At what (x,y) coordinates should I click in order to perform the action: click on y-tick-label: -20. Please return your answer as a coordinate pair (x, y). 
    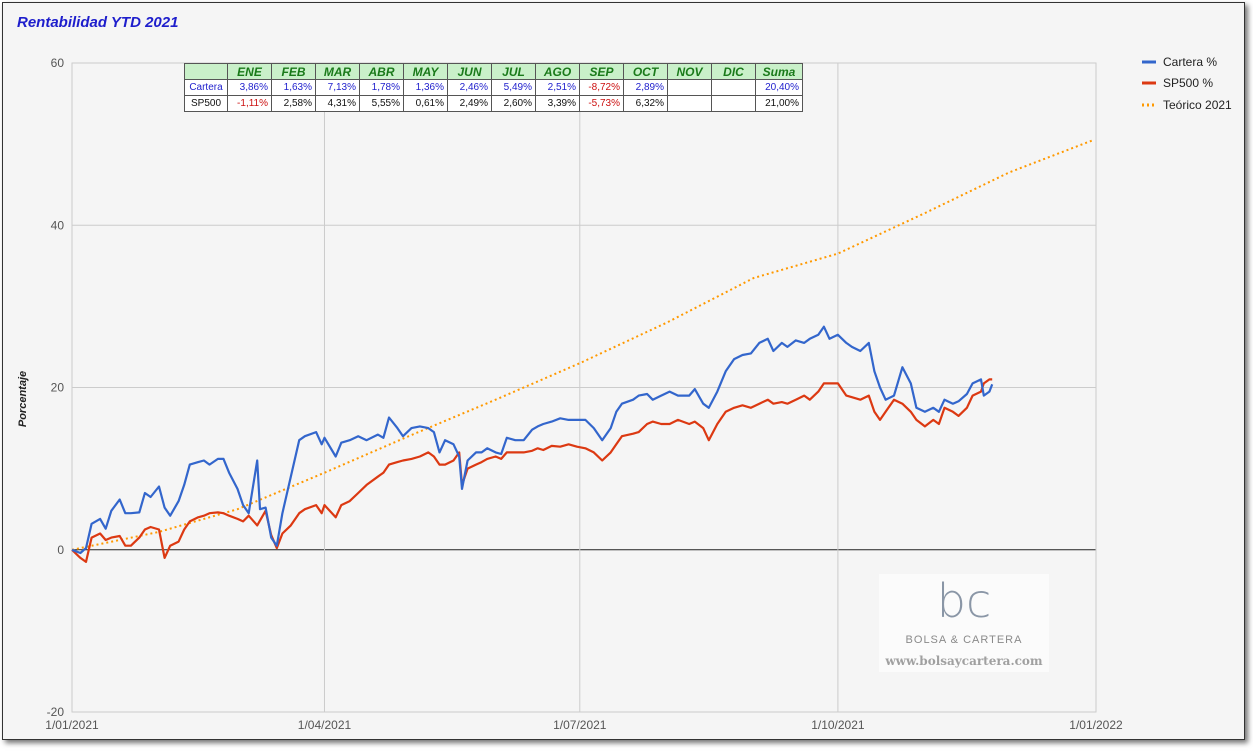
    Looking at the image, I should click on (56, 712).